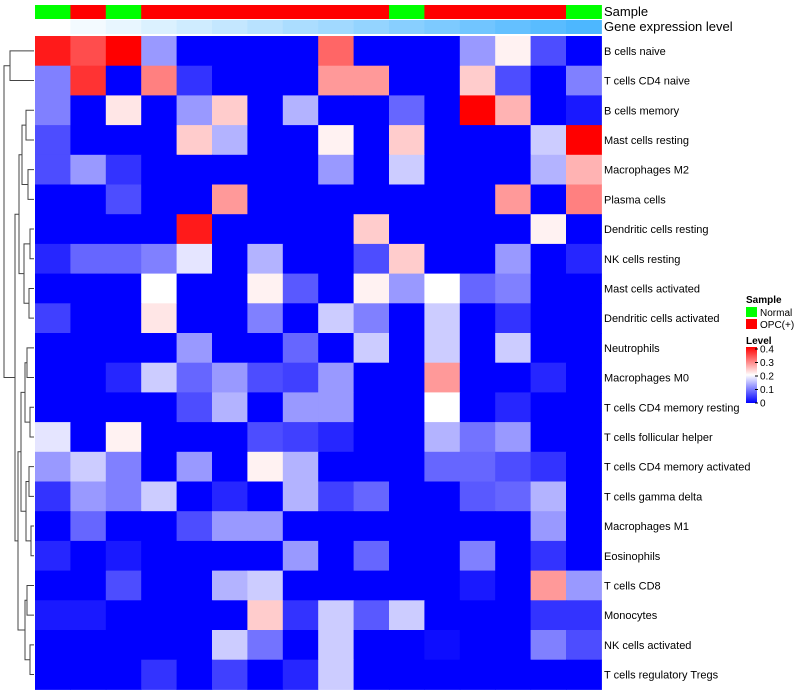 This screenshot has height=700, width=800. I want to click on row-label: Monocytes, so click(631, 616).